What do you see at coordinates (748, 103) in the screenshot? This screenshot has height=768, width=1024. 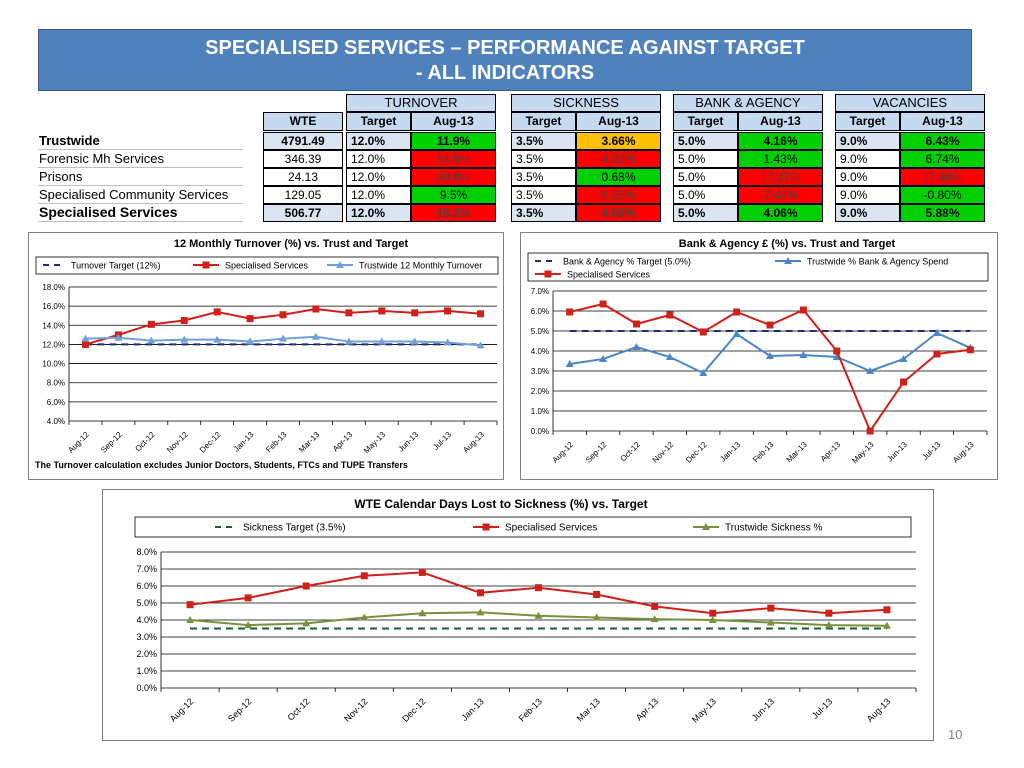 I see `group-header-bank: BANK & AGENCY` at bounding box center [748, 103].